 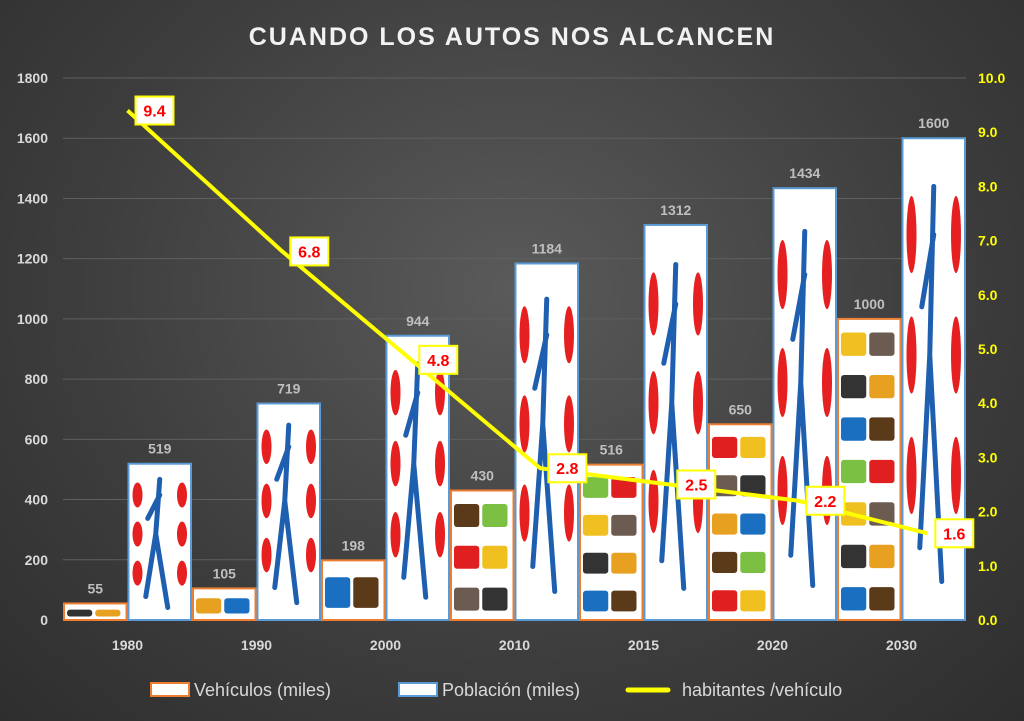 I want to click on y-left-tick-label: 1200, so click(x=32, y=259).